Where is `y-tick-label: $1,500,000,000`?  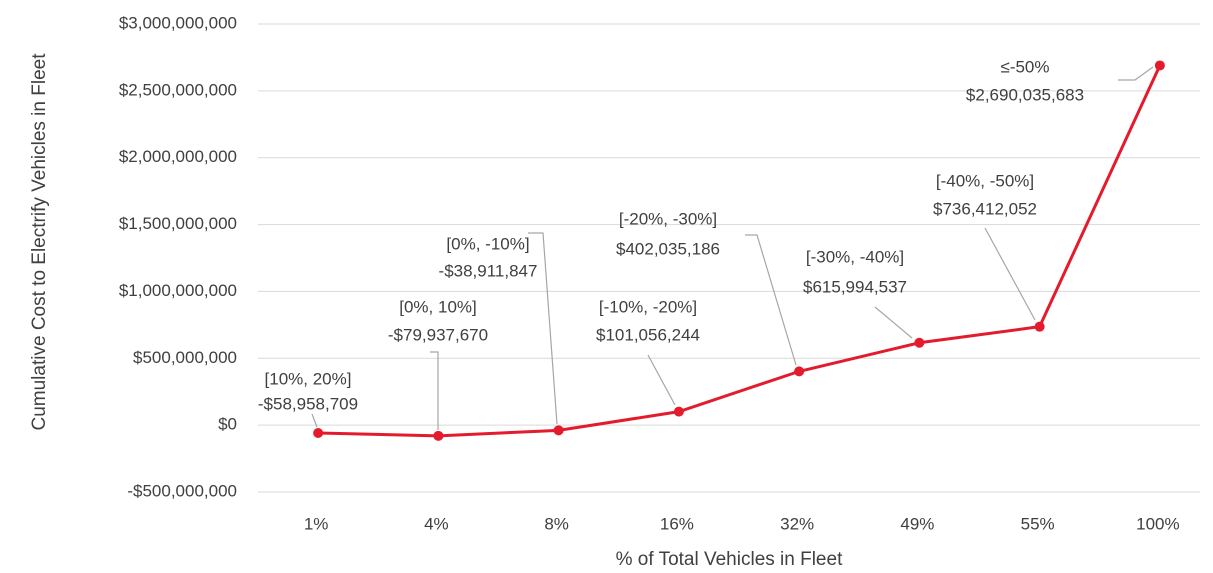
y-tick-label: $1,500,000,000 is located at coordinates (178, 223).